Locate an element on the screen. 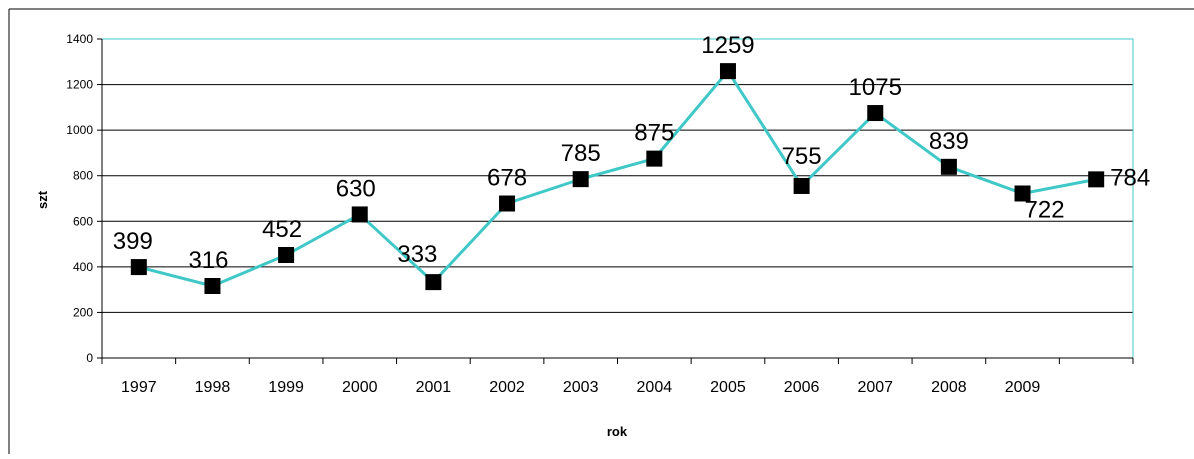 This screenshot has height=459, width=1194. data-label: 630 is located at coordinates (356, 188).